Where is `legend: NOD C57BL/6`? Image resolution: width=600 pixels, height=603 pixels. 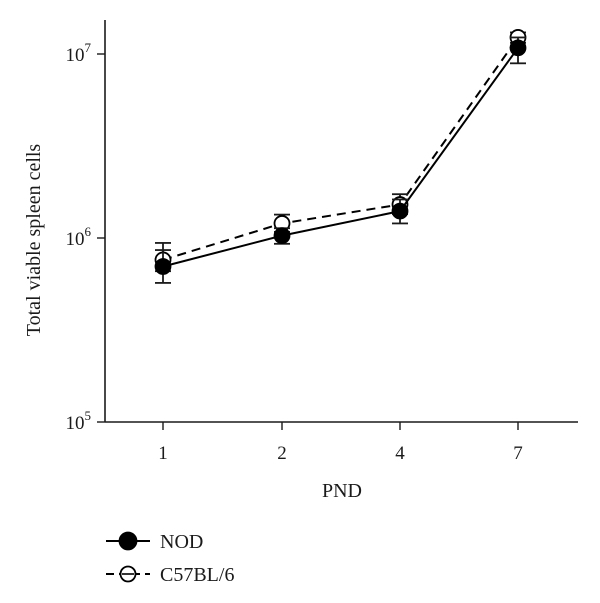
legend: NOD C57BL/6 is located at coordinates (170, 558).